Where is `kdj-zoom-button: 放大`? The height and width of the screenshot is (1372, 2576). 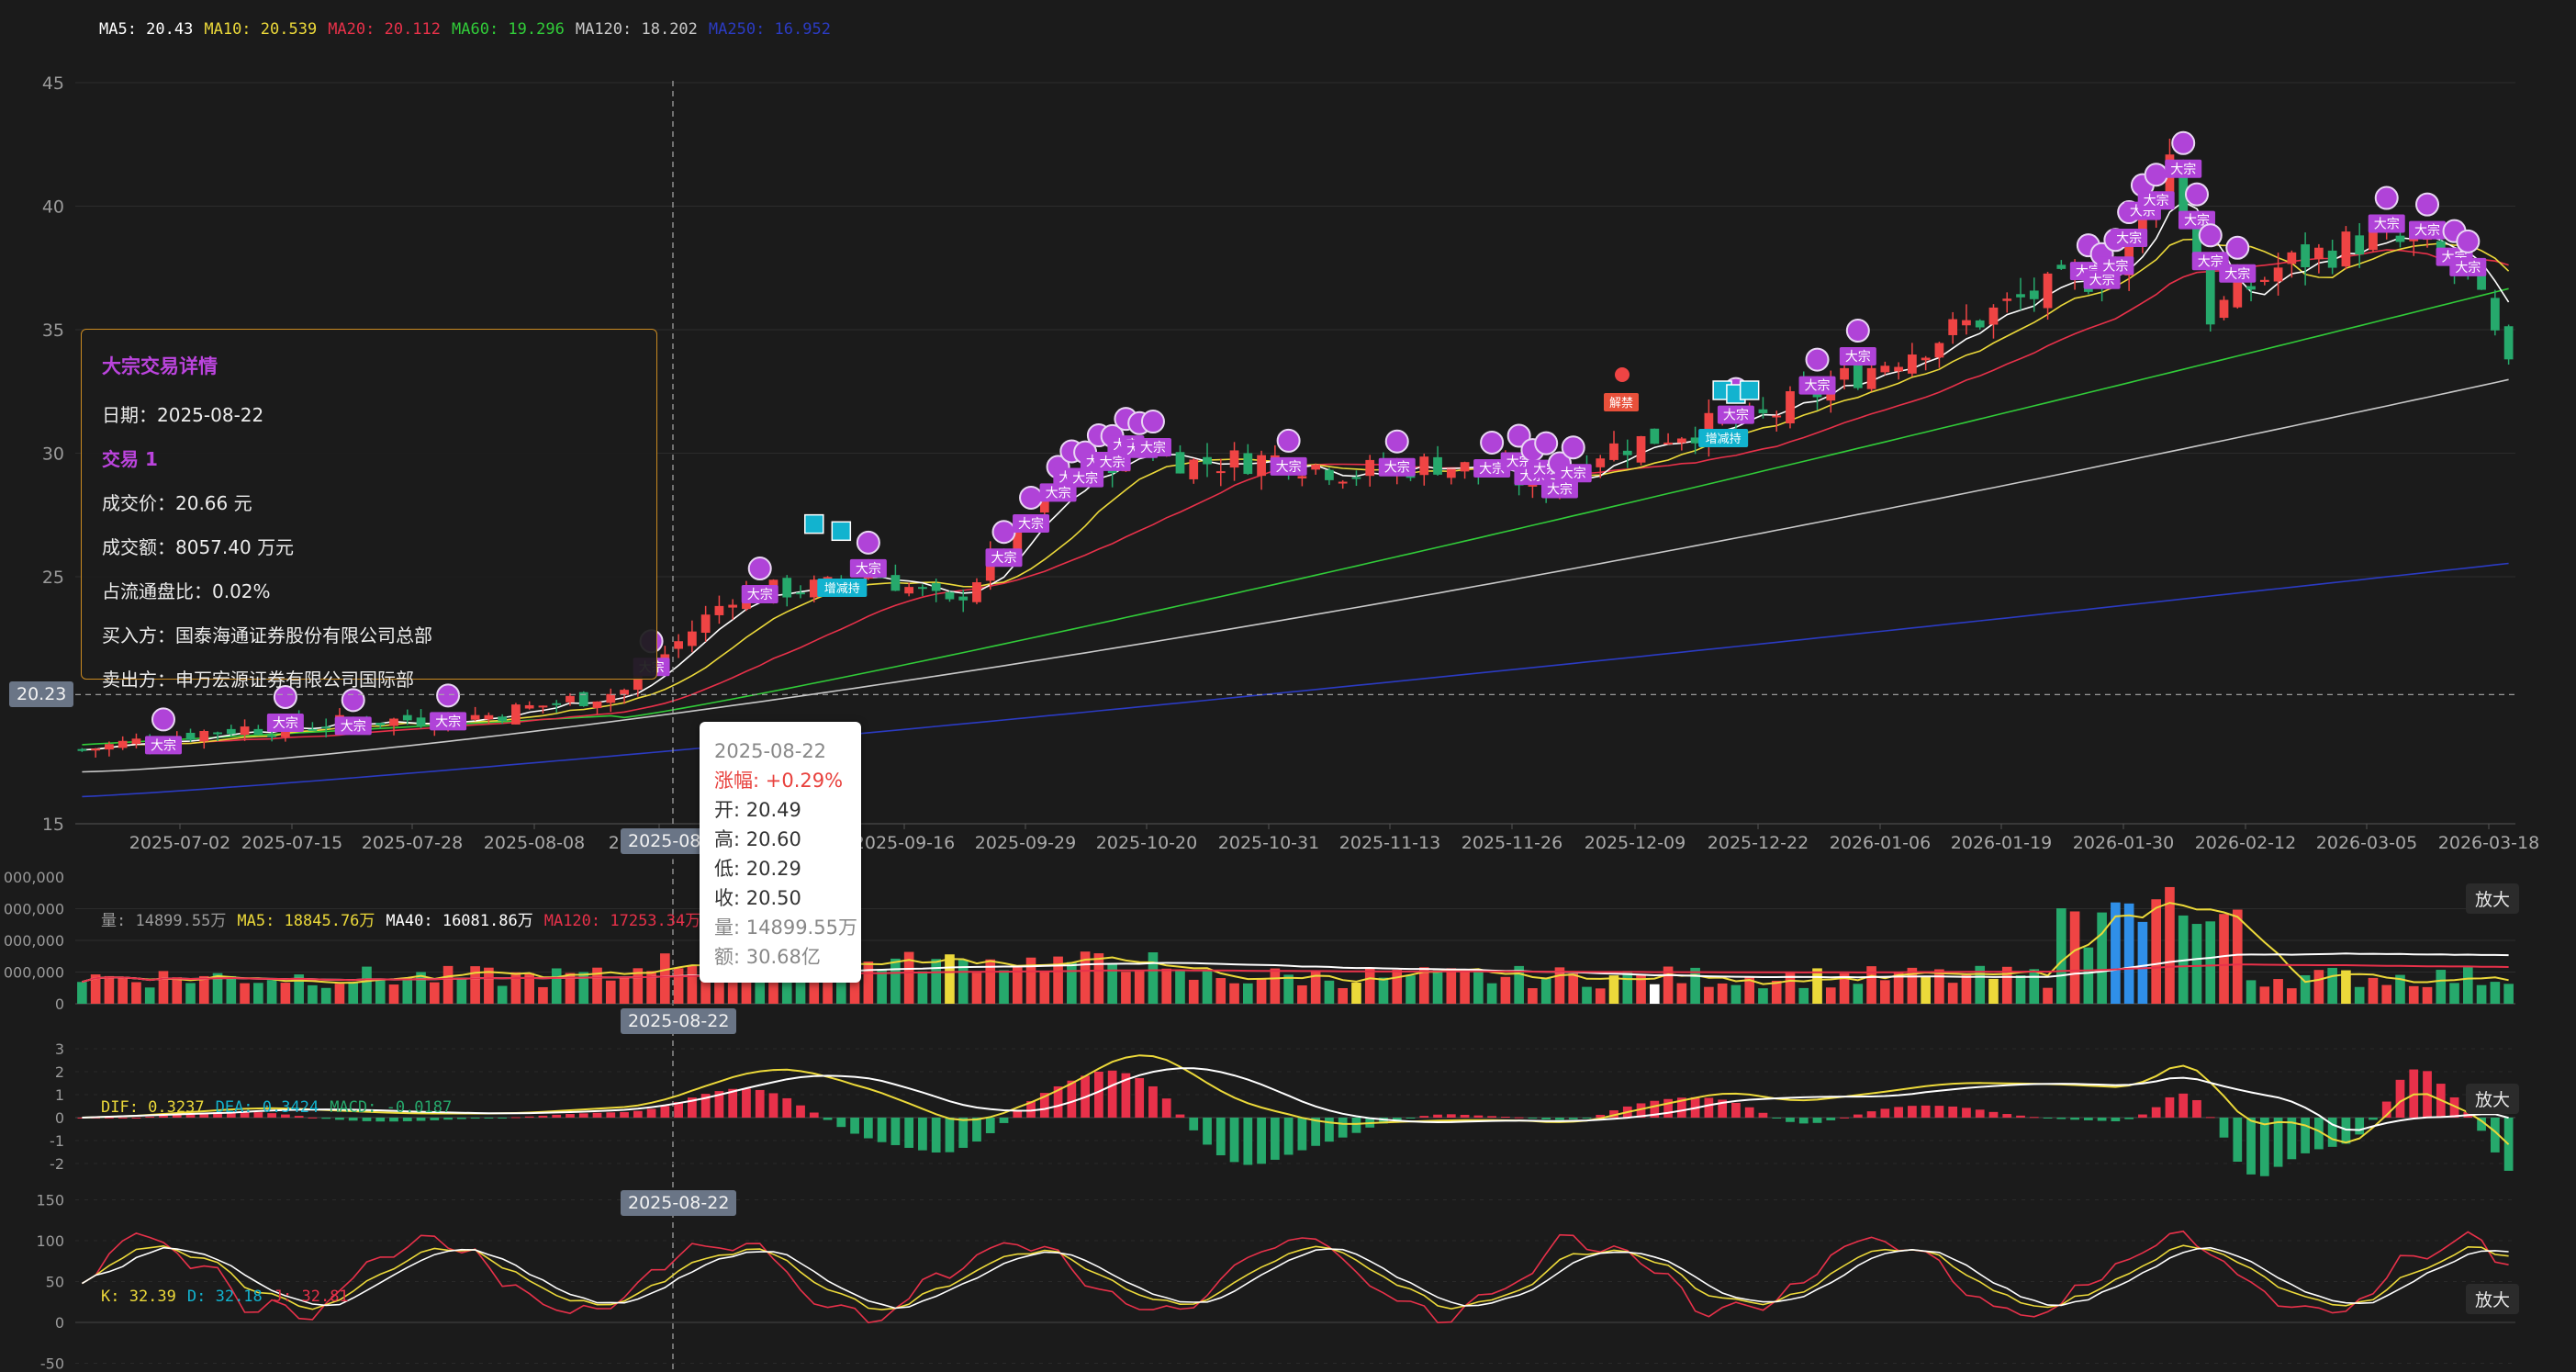
kdj-zoom-button: 放大 is located at coordinates (2493, 1299).